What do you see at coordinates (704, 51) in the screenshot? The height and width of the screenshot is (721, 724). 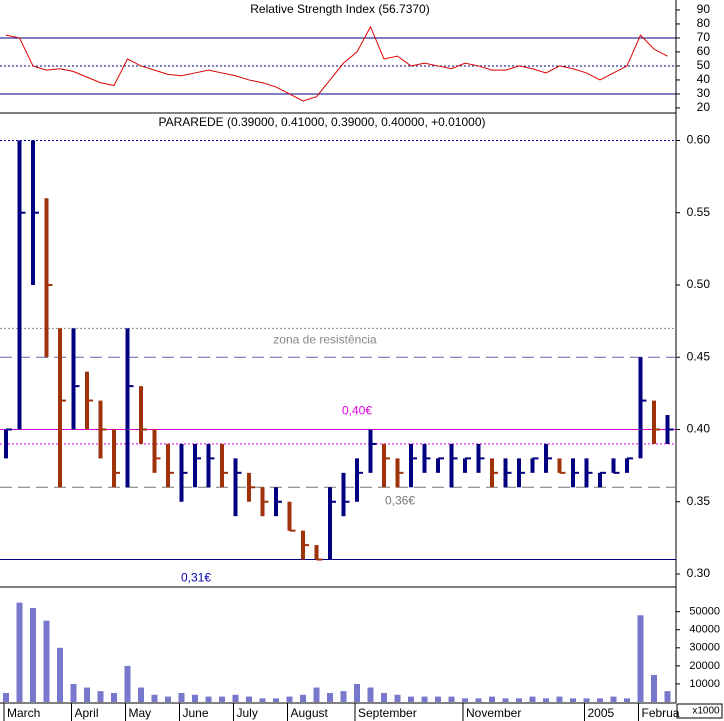 I see `y-tick-label: 60` at bounding box center [704, 51].